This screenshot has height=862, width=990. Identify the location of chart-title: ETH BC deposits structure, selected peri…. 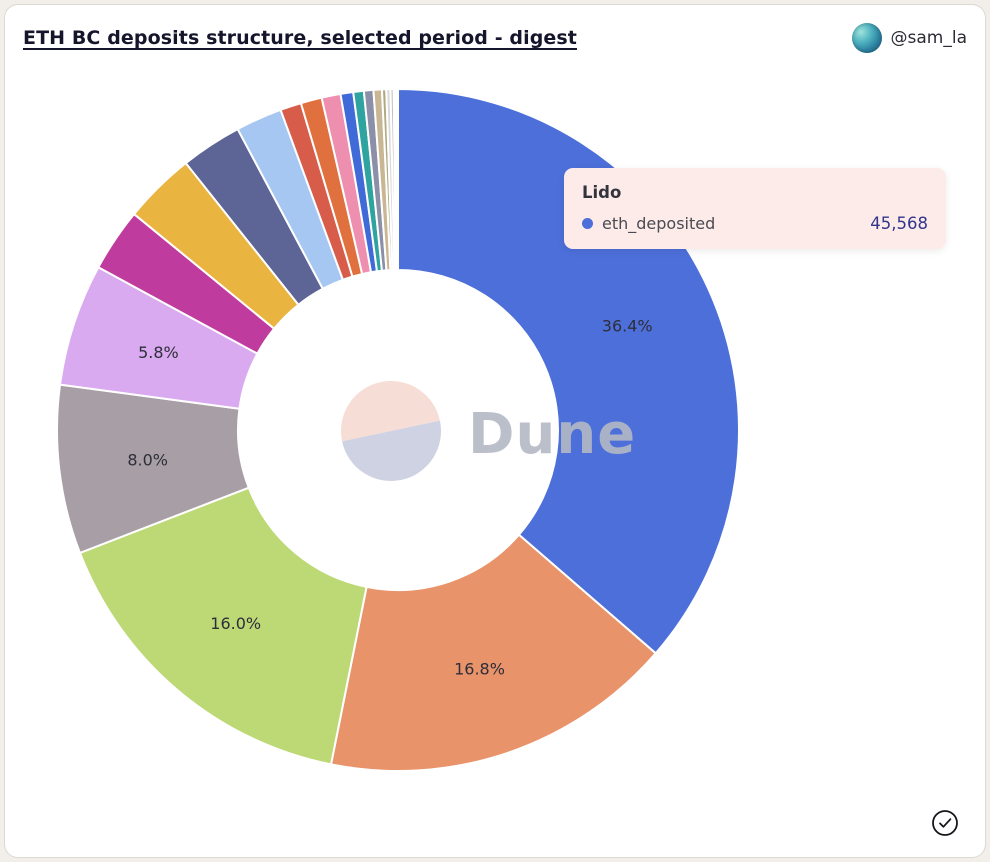
(300, 38).